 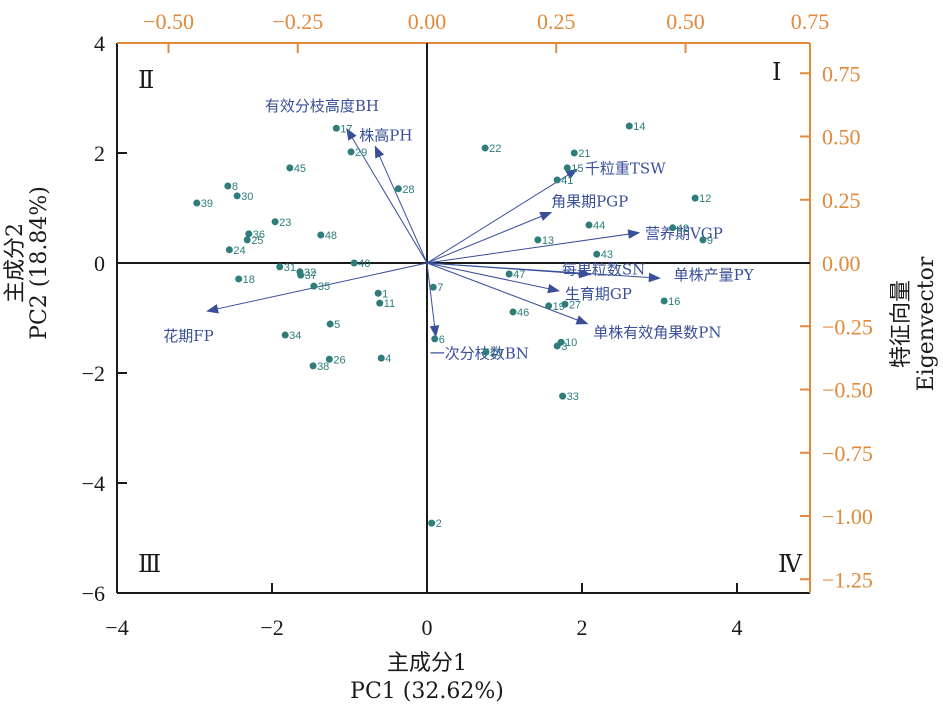 What do you see at coordinates (571, 343) in the screenshot?
I see `data-point-label: 10` at bounding box center [571, 343].